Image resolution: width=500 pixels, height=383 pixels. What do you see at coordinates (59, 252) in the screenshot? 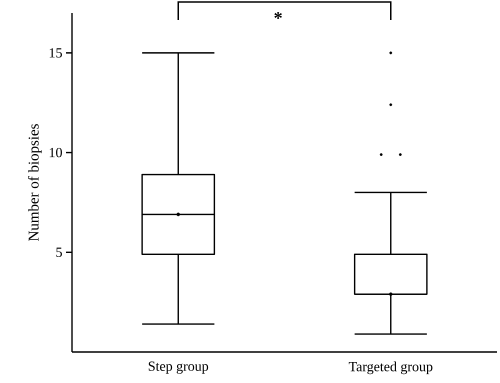
I see `y-tick-label: 5` at bounding box center [59, 252].